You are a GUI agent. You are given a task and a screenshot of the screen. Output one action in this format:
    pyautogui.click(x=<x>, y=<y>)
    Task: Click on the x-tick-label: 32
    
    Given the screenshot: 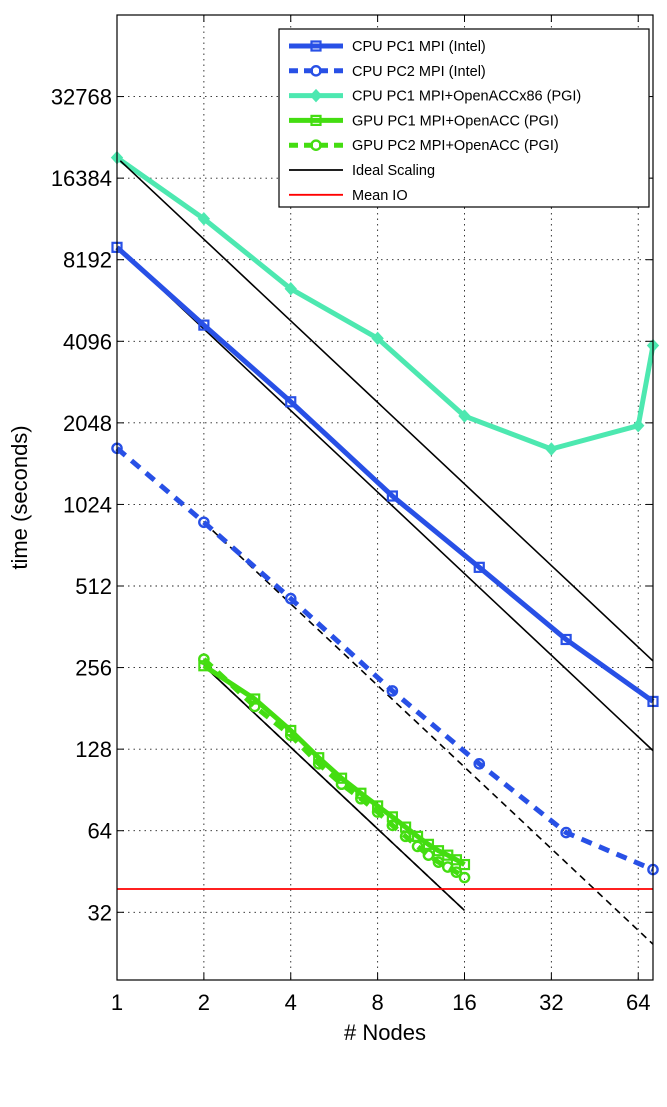 What is the action you would take?
    pyautogui.click(x=551, y=1002)
    